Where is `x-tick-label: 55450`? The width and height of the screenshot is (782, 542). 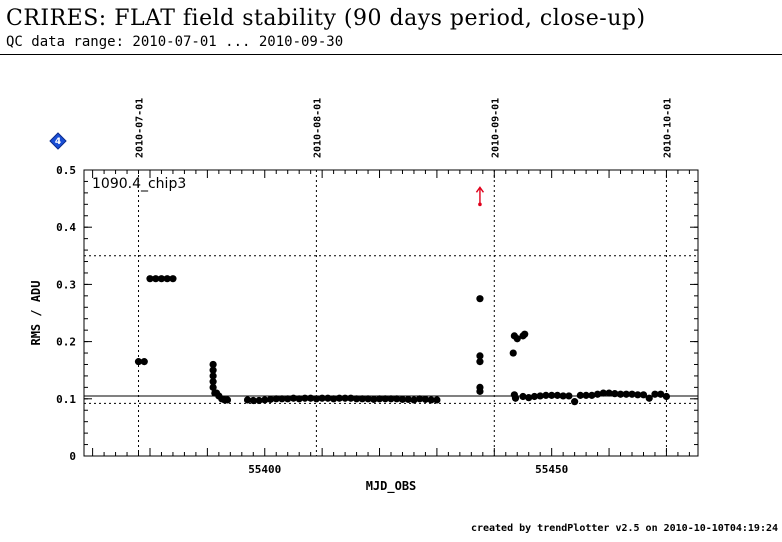 x-tick-label: 55450 is located at coordinates (551, 469).